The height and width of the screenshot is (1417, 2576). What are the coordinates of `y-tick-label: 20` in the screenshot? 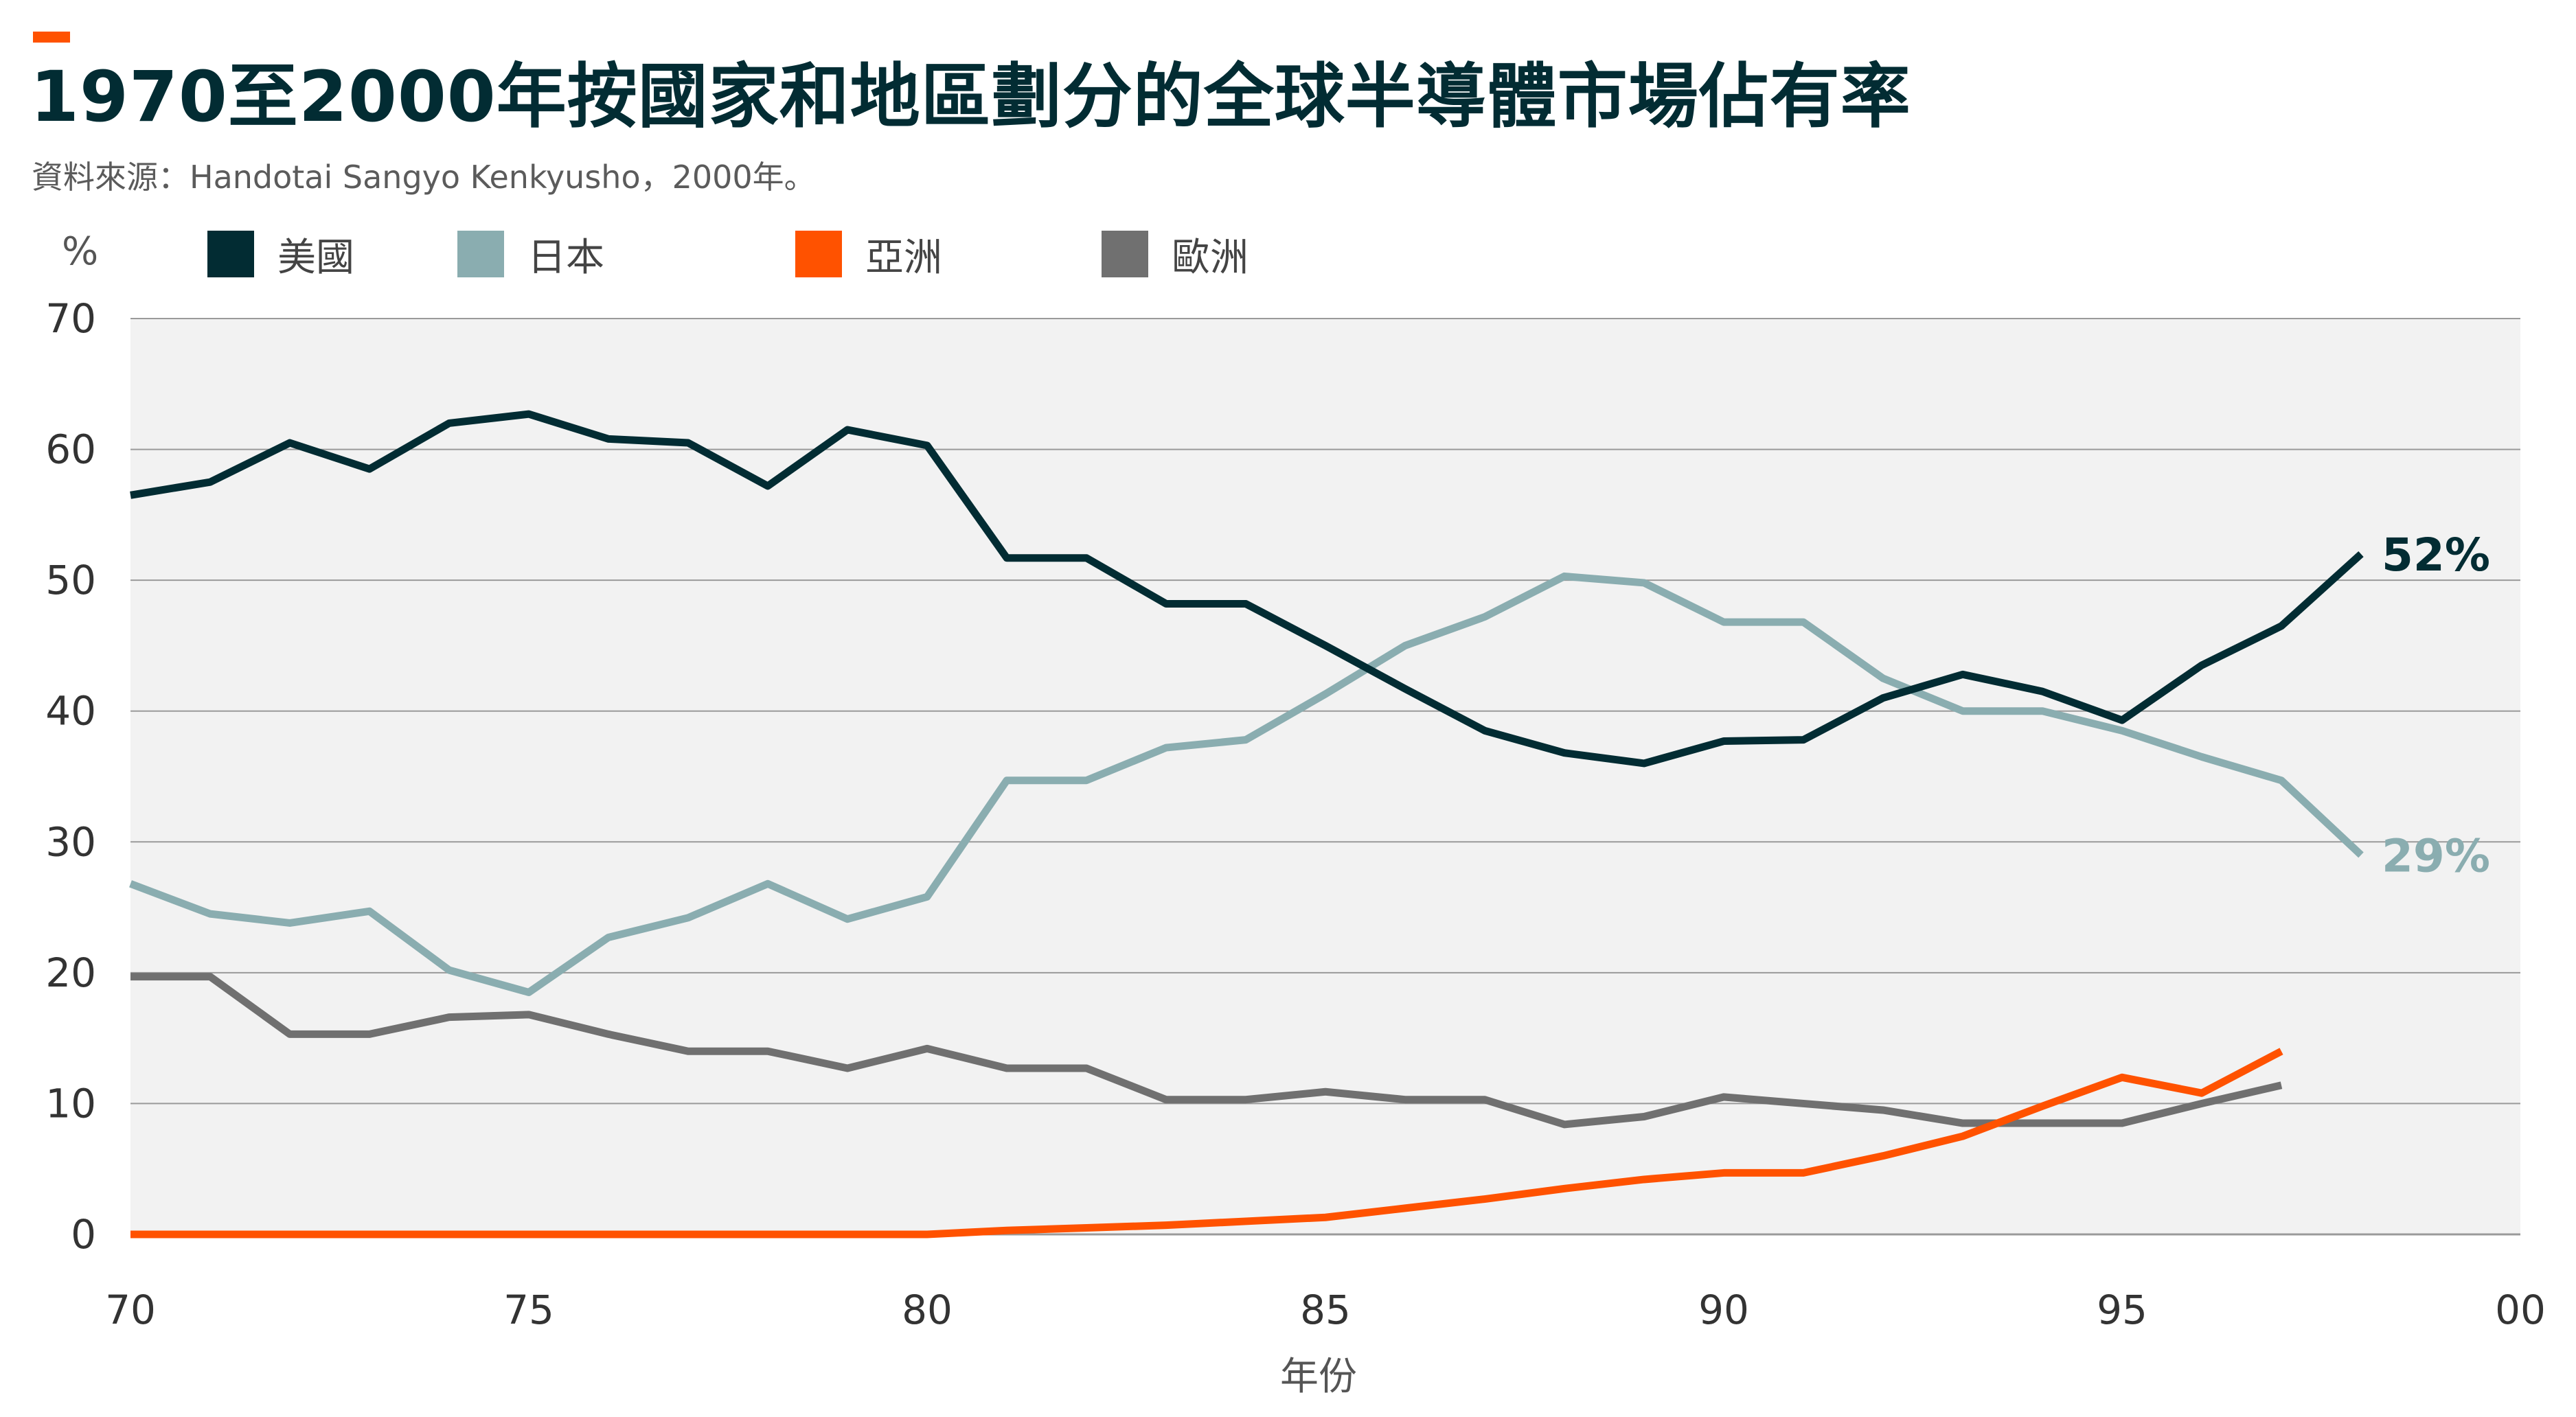 It's located at (70, 972).